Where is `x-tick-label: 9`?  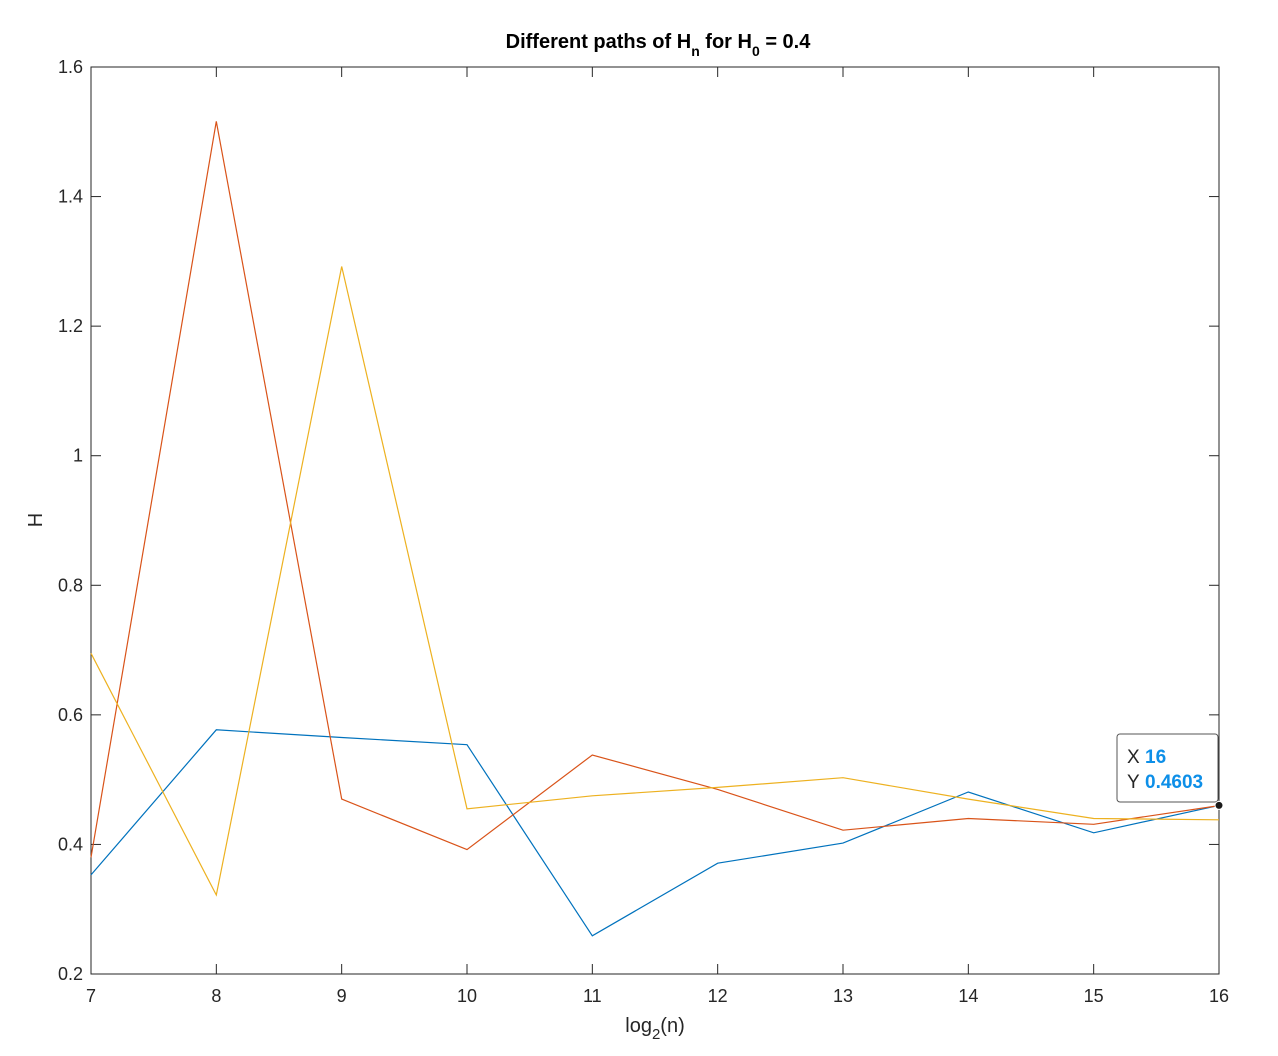
x-tick-label: 9 is located at coordinates (342, 996).